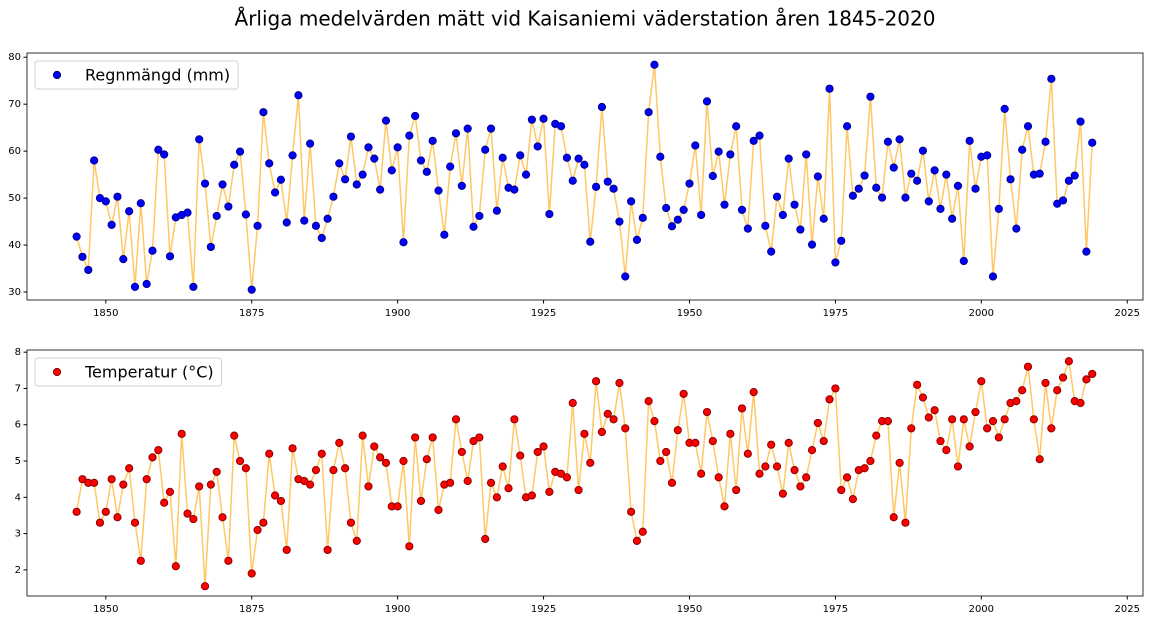 Image resolution: width=1150 pixels, height=621 pixels. What do you see at coordinates (57, 75) in the screenshot?
I see `legend-marker` at bounding box center [57, 75].